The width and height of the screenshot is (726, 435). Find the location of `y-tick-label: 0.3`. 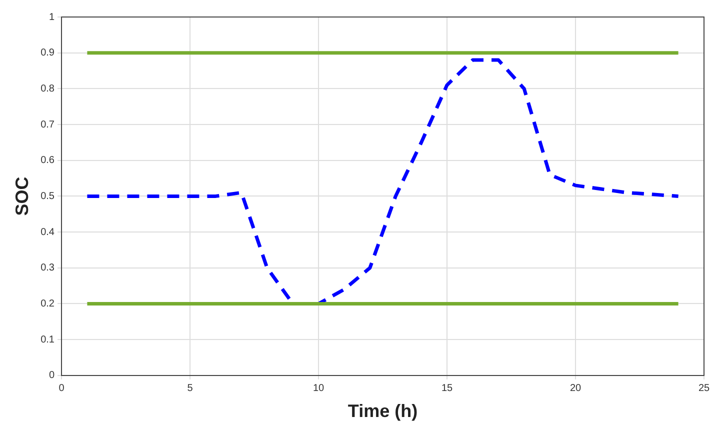

y-tick-label: 0.3 is located at coordinates (47, 268).